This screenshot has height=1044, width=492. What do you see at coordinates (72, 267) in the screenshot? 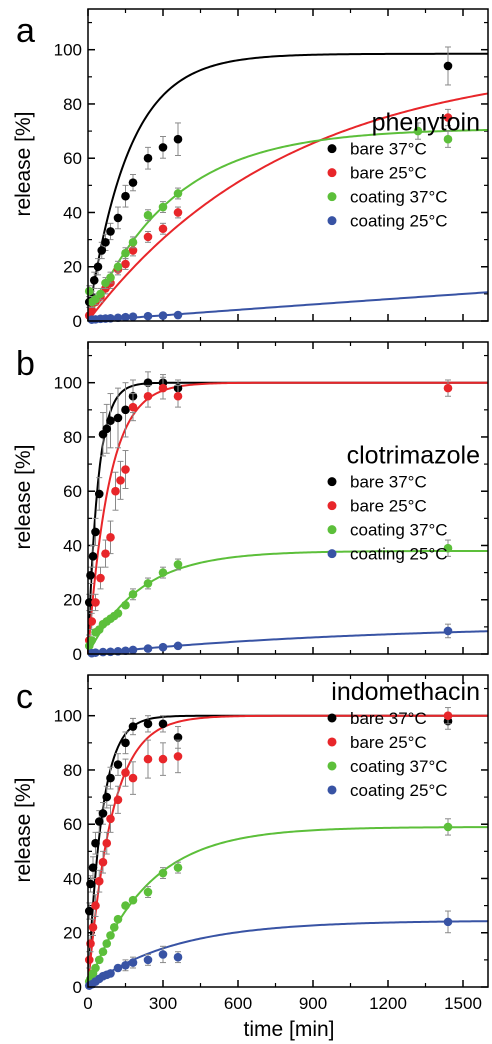
I see `y-tick-label: 20` at bounding box center [72, 267].